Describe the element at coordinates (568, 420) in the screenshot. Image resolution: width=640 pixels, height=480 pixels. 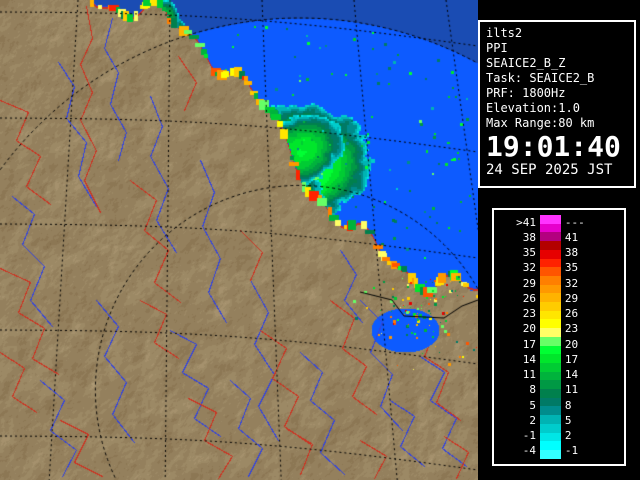
I see `legend-tick-upper: 5` at that location.